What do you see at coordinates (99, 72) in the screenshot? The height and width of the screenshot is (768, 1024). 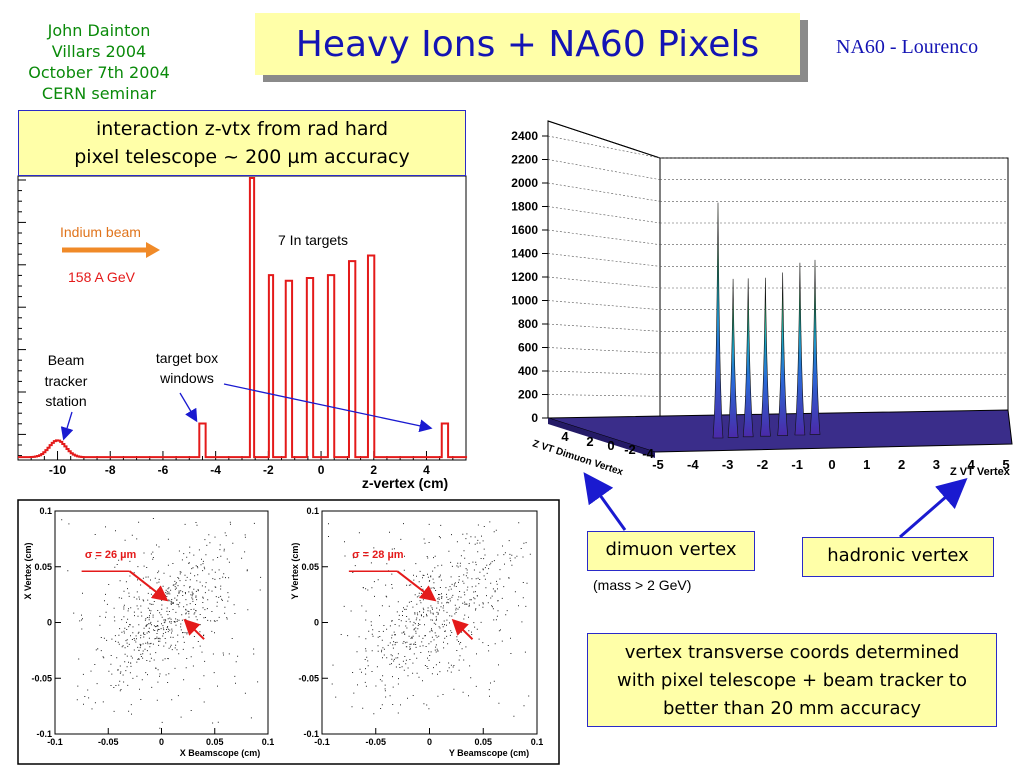 I see `credit-date: October 7th 2004` at bounding box center [99, 72].